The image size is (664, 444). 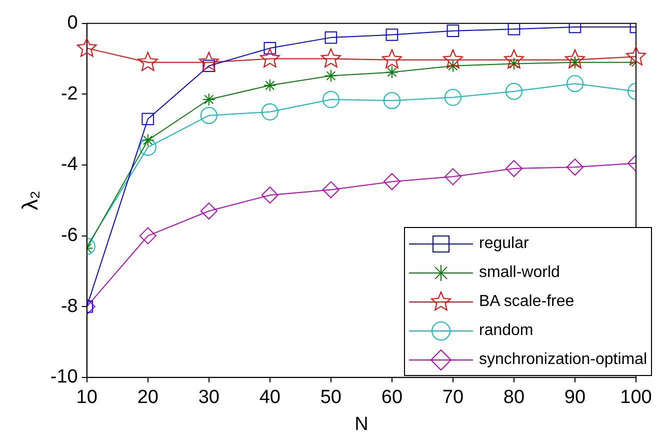 I want to click on y-axis-title: λ₂, so click(x=29, y=200).